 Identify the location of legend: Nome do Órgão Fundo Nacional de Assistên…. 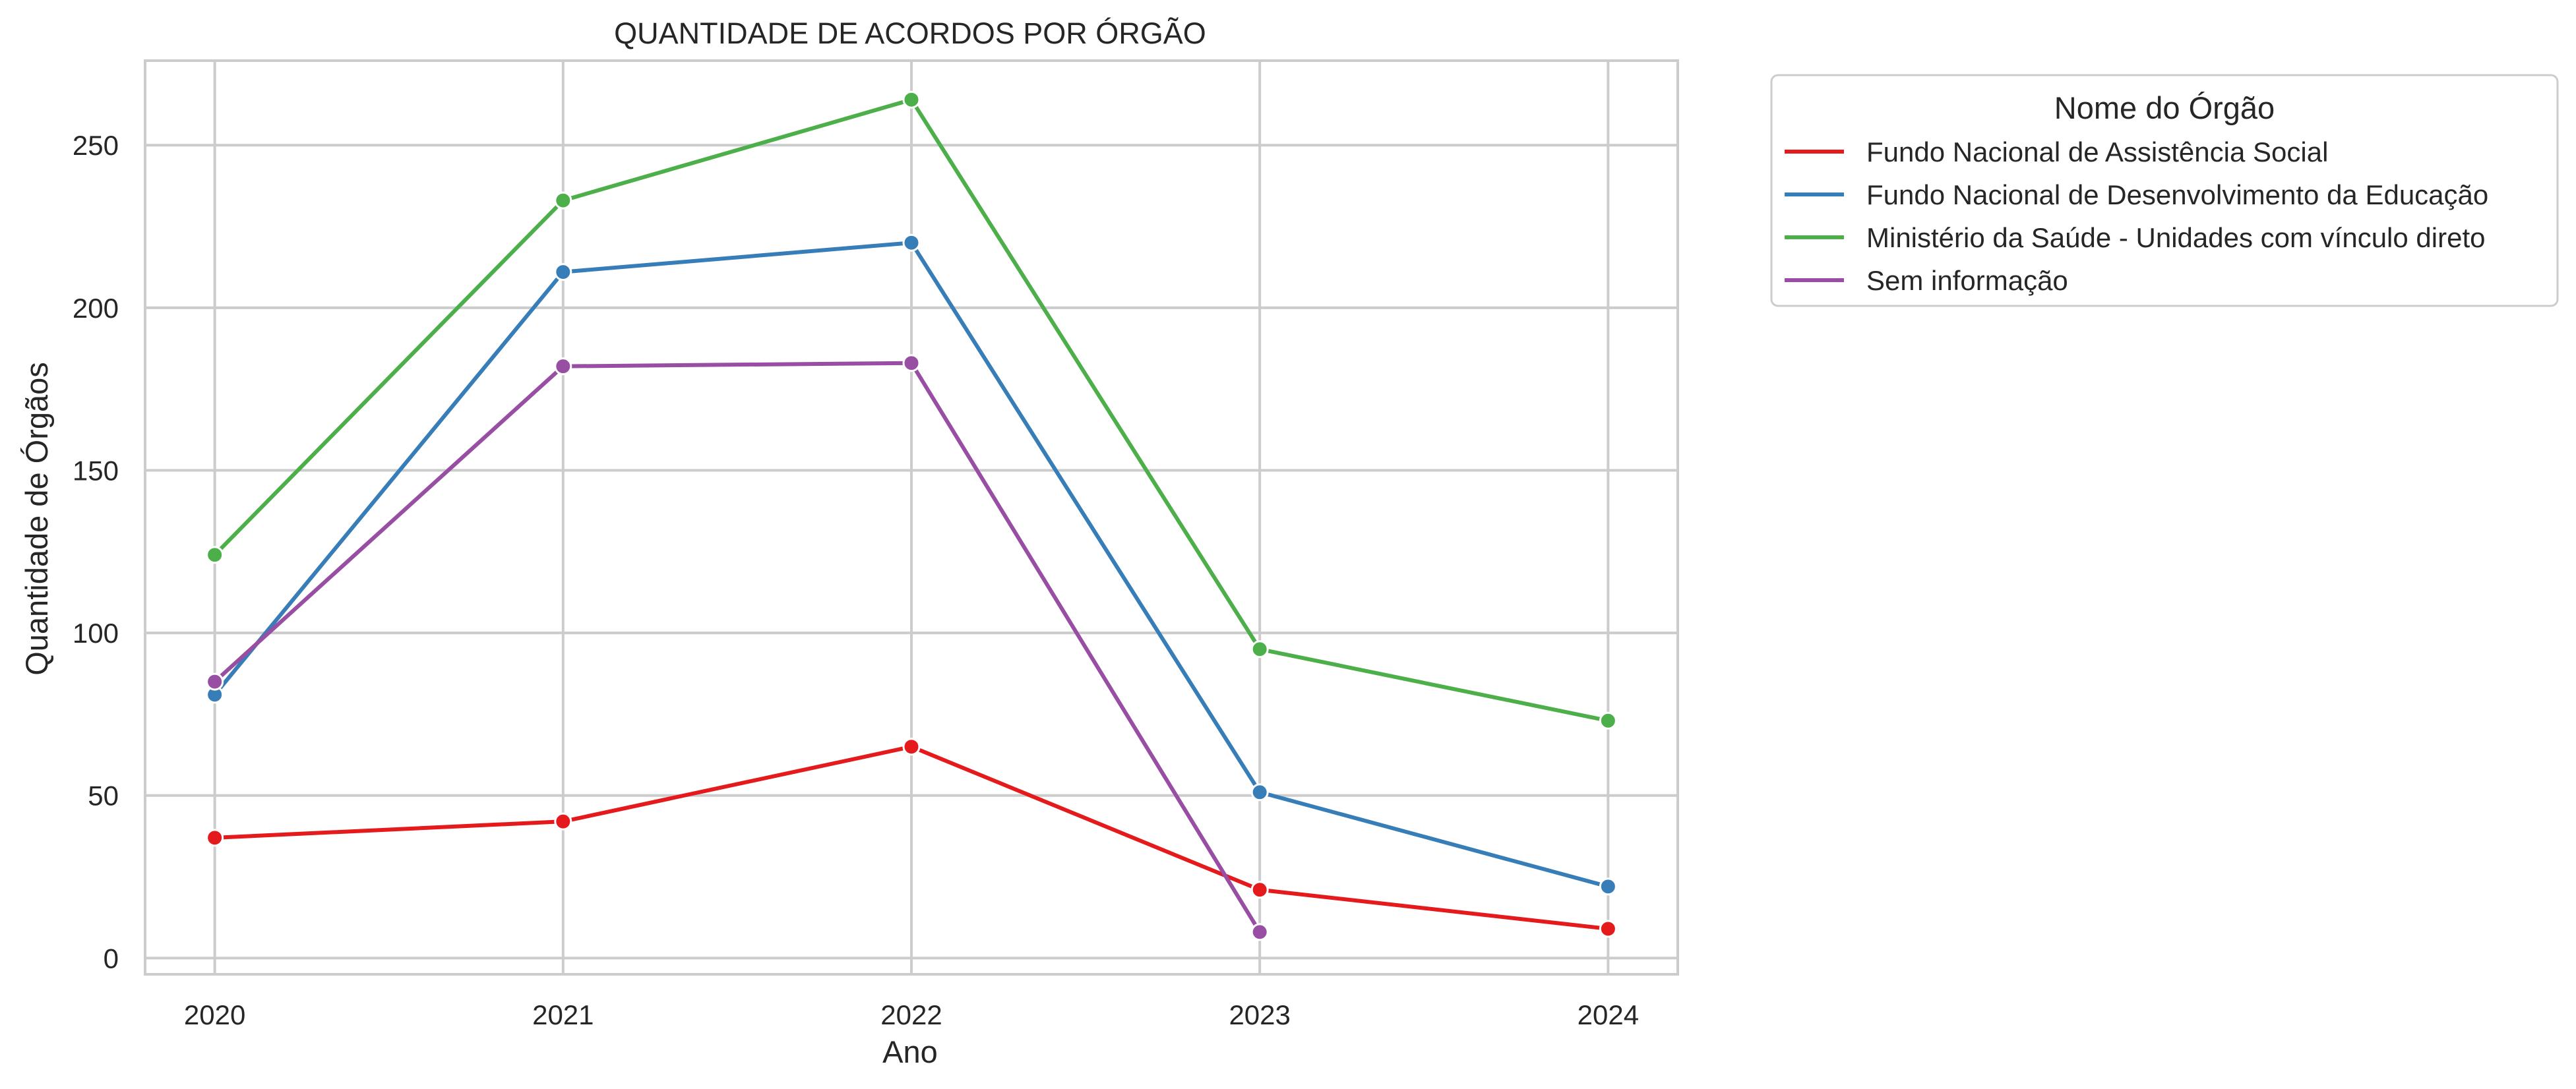
(2164, 191).